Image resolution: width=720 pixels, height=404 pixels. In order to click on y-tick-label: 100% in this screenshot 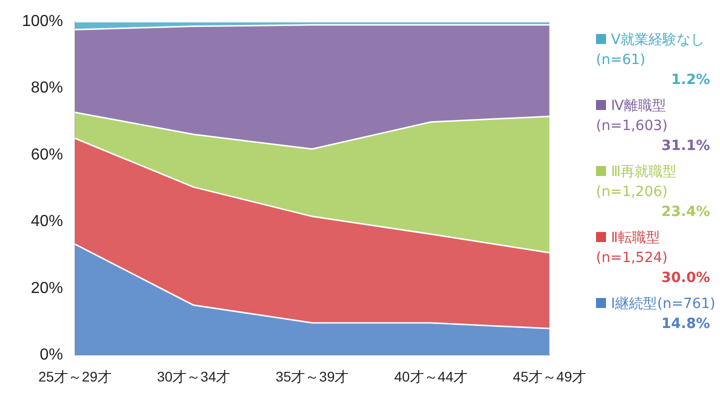, I will do `click(42, 21)`.